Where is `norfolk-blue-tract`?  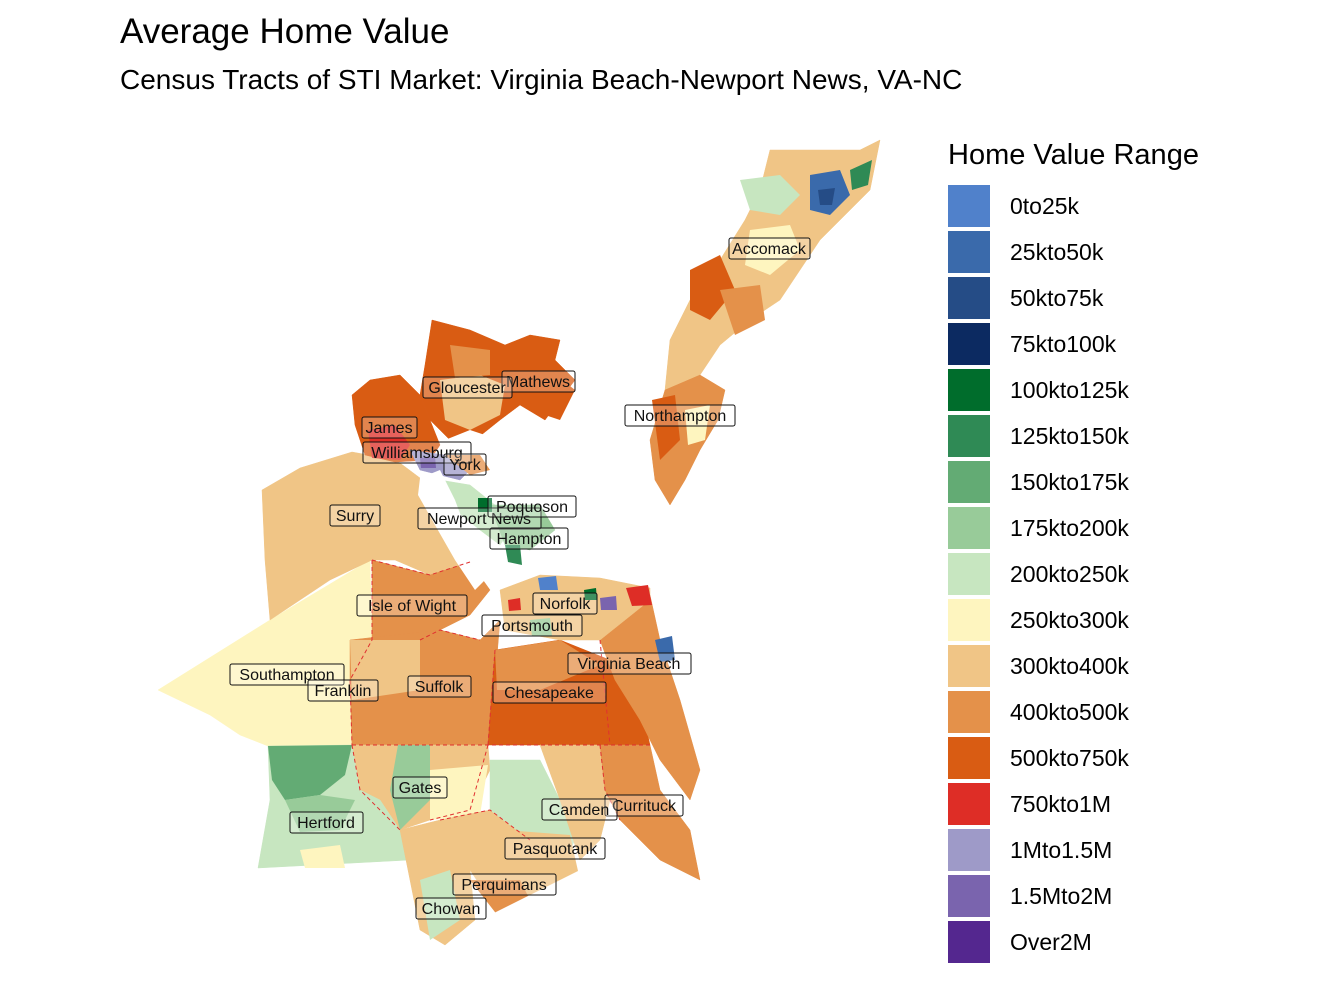 norfolk-blue-tract is located at coordinates (548, 583).